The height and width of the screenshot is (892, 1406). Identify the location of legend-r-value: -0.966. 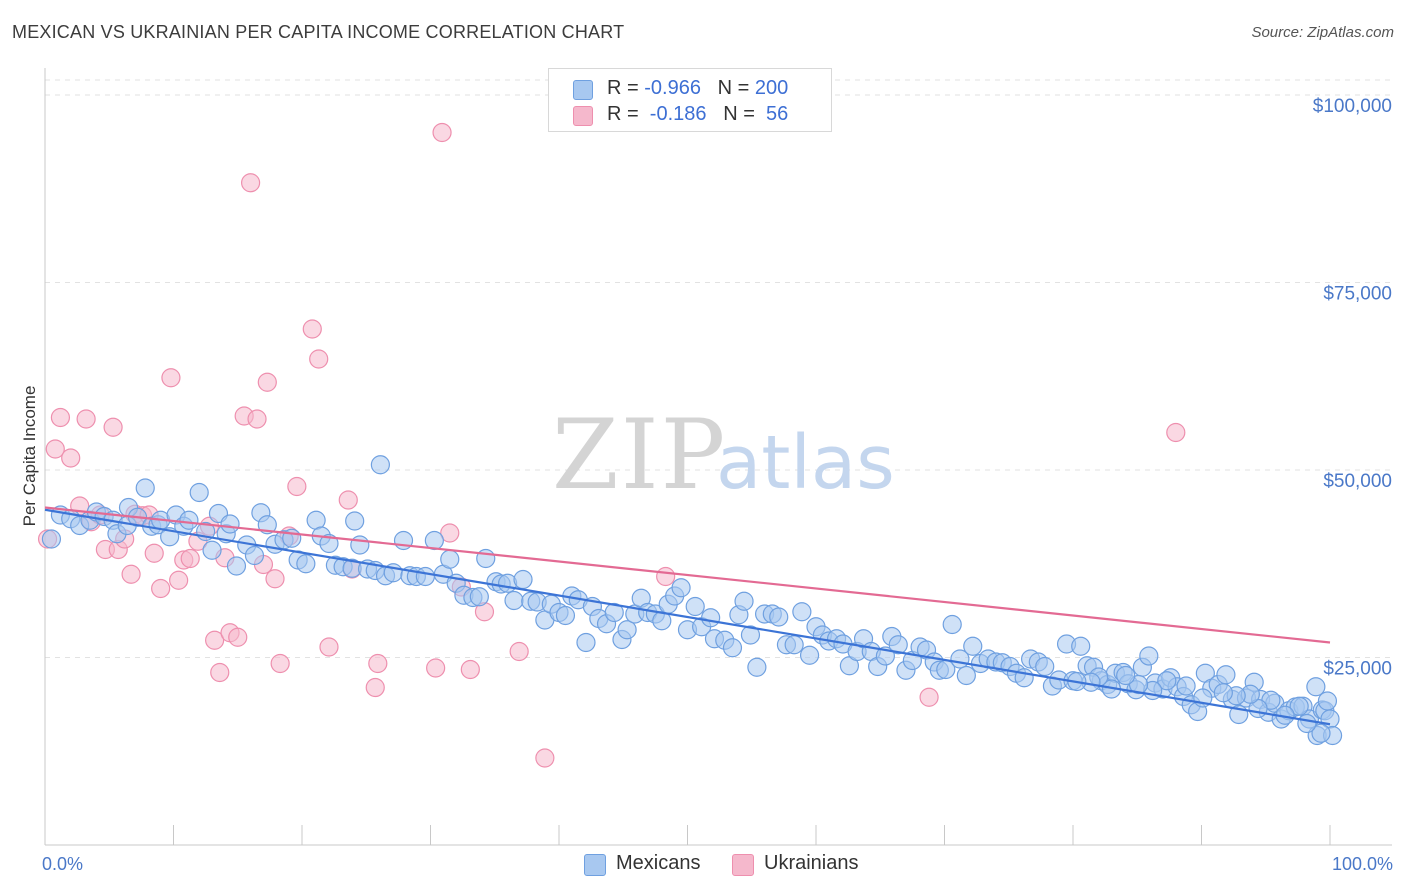
(672, 88).